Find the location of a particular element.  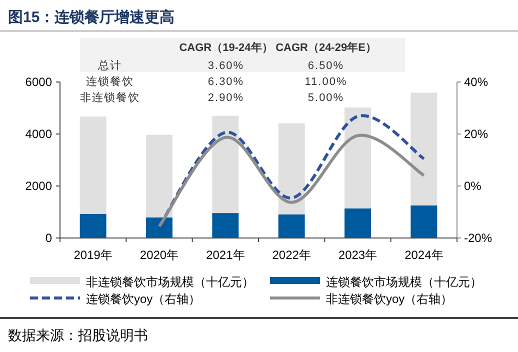

legend-label: 非连锁餐饮市场规模（十亿元） is located at coordinates (170, 282).